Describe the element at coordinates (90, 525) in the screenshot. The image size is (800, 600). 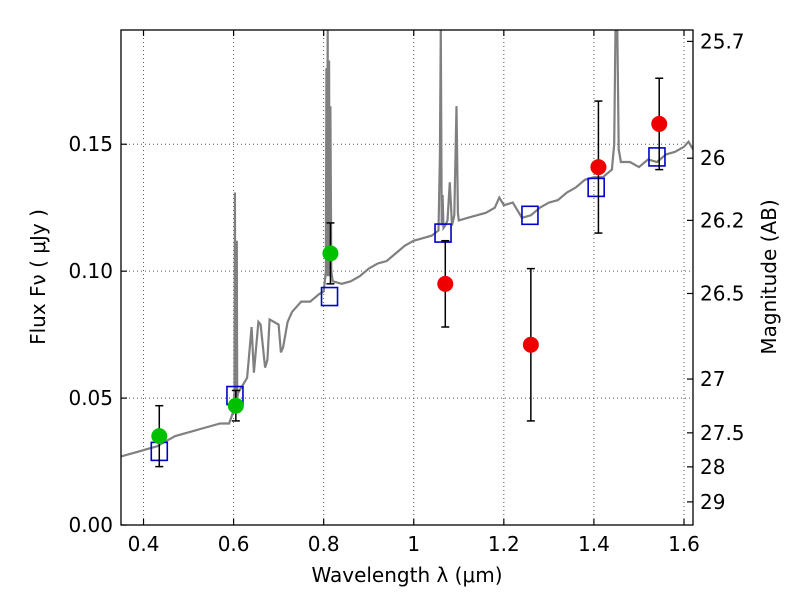
I see `y-tick-label: 0.00` at that location.